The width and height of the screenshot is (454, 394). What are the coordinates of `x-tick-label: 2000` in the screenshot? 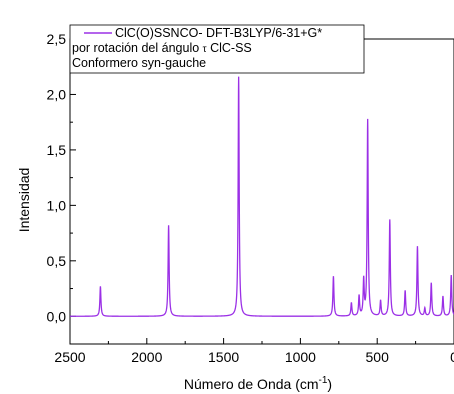 It's located at (146, 357).